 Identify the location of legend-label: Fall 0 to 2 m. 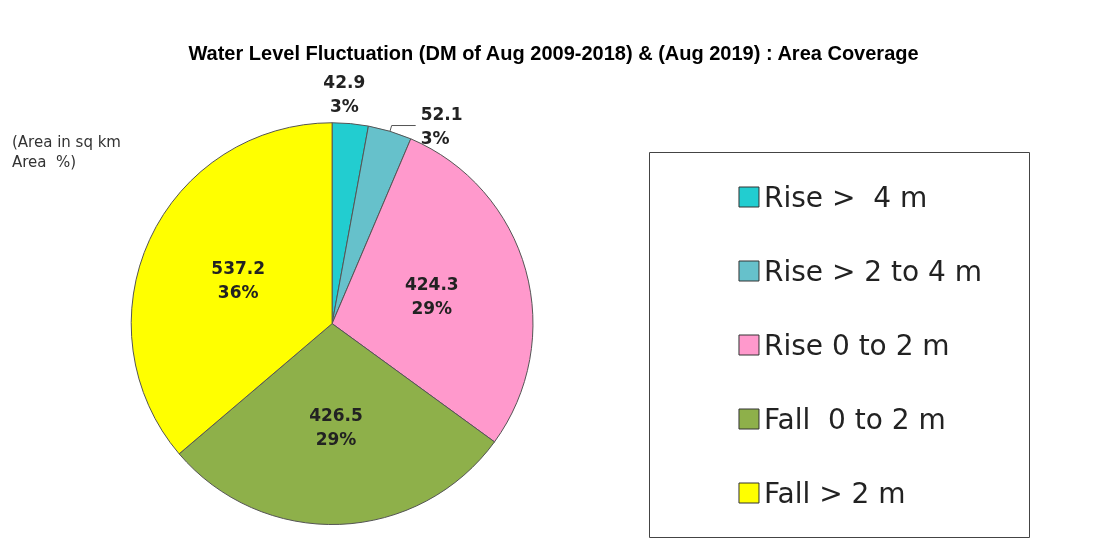
(854, 419).